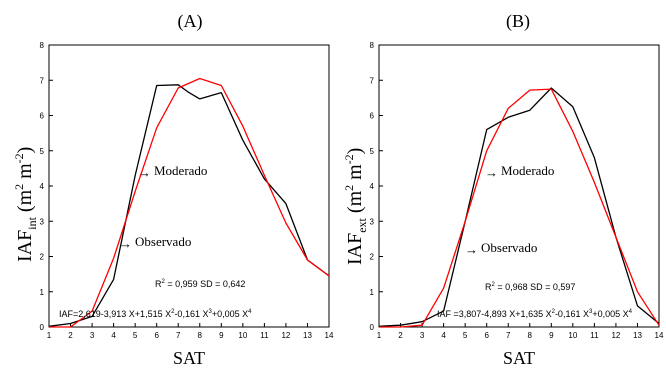 The width and height of the screenshot is (666, 372). Describe the element at coordinates (355, 206) in the screenshot. I see `y-axis-label-b: IAFext (m2 m-2)` at that location.